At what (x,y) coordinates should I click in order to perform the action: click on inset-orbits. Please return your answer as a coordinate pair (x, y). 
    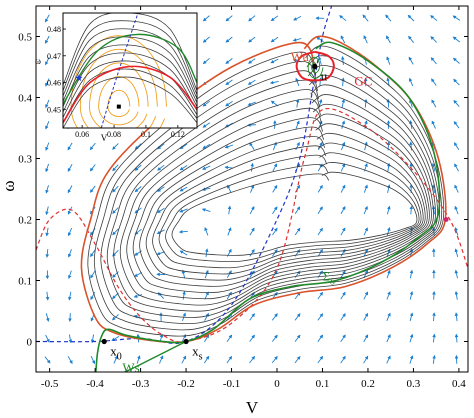
    Looking at the image, I should click on (130, 70).